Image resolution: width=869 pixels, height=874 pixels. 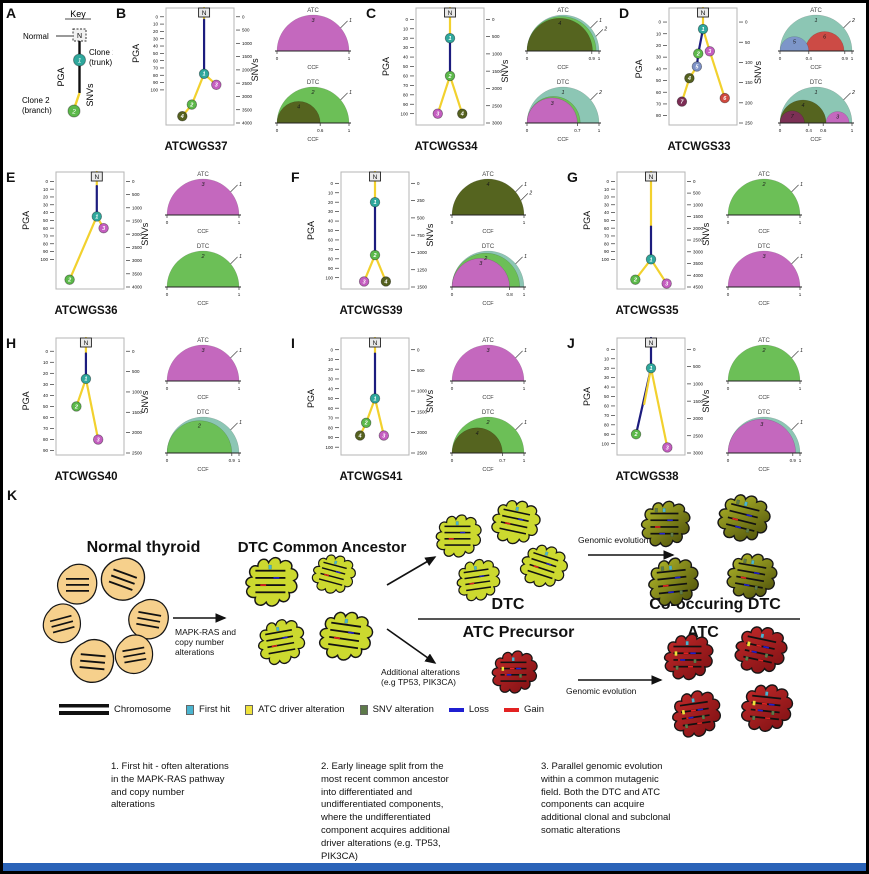 I want to click on svg-text: 0.7, so click(x=577, y=130).